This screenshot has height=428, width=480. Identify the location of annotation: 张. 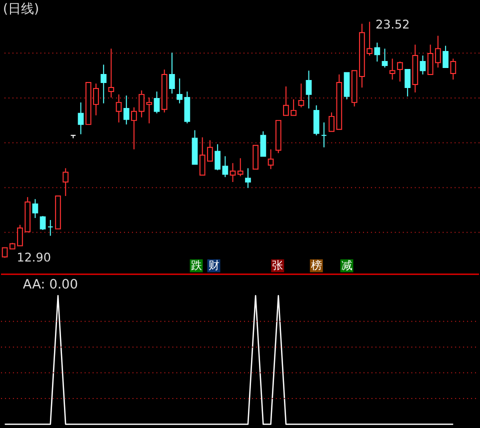
(278, 265).